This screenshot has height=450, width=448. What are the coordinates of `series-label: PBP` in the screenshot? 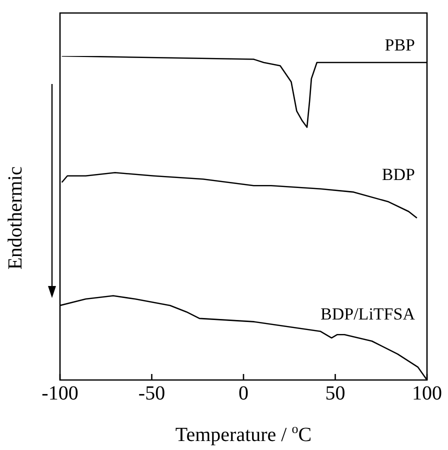 It's located at (399, 44).